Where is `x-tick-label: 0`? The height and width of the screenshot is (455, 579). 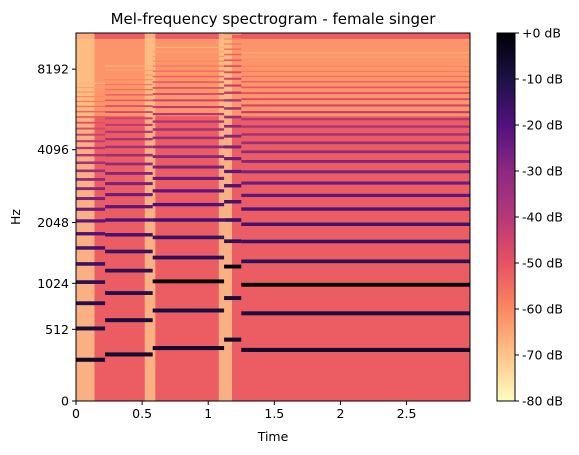
x-tick-label: 0 is located at coordinates (76, 413).